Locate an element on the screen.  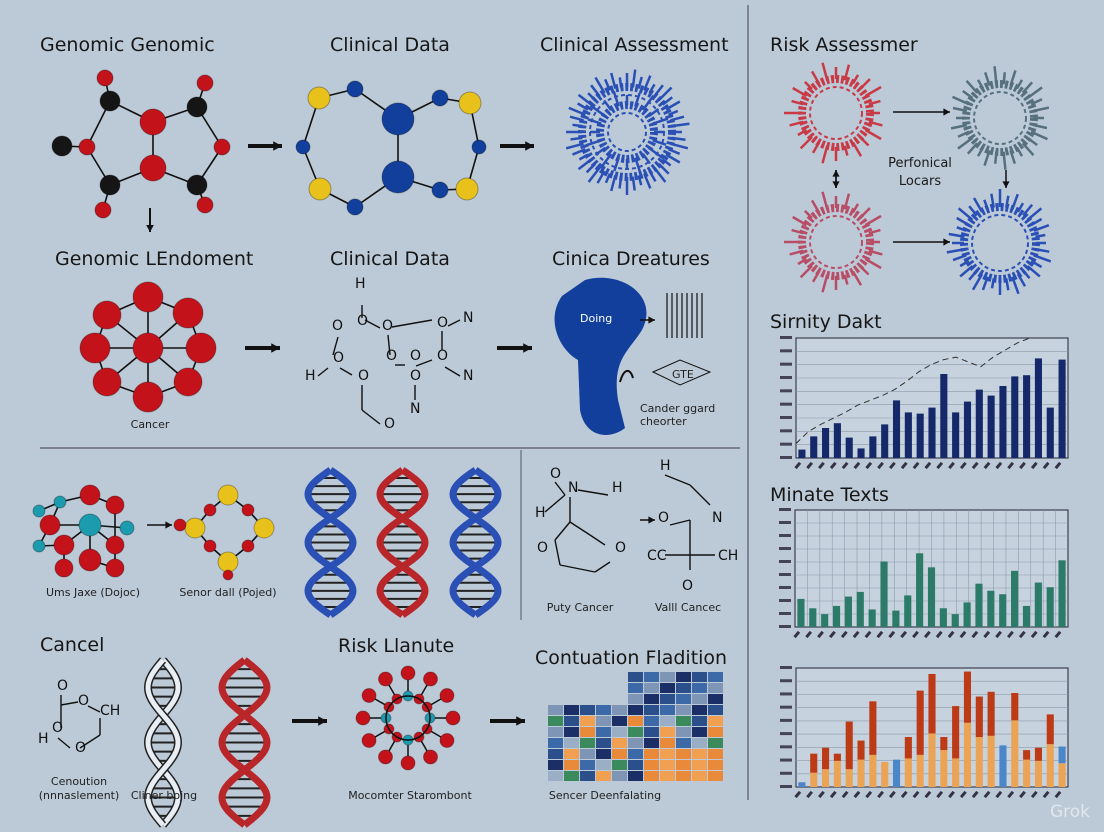
chem-symbol: N is located at coordinates (415, 409).